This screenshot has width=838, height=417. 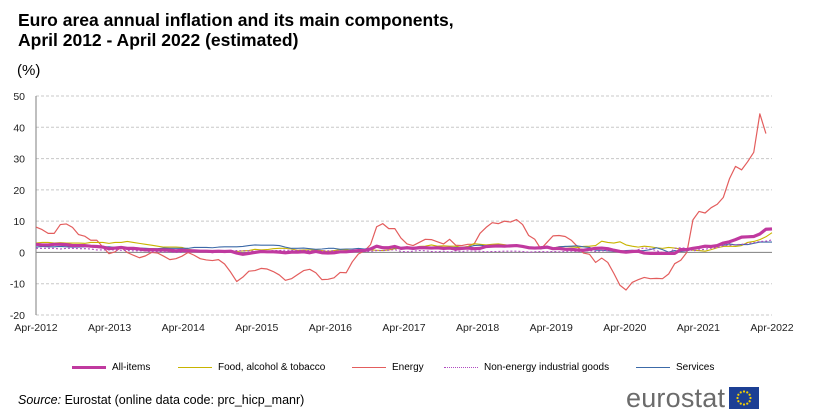 I want to click on series-line-all-items, so click(x=404, y=241).